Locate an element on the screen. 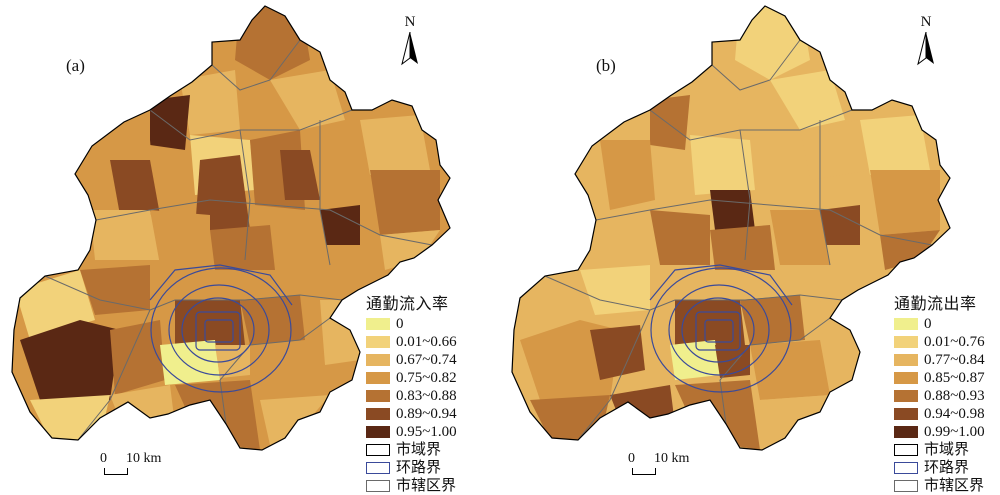 The width and height of the screenshot is (1000, 495). legend-item: 0.01~0.76 is located at coordinates (939, 342).